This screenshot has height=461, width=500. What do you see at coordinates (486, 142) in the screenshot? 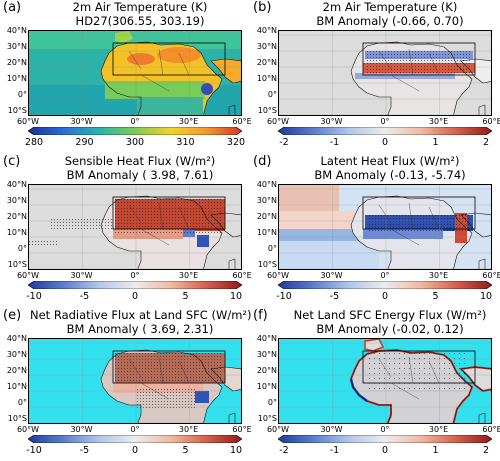
I see `colorbar-tick-label: 2` at bounding box center [486, 142].